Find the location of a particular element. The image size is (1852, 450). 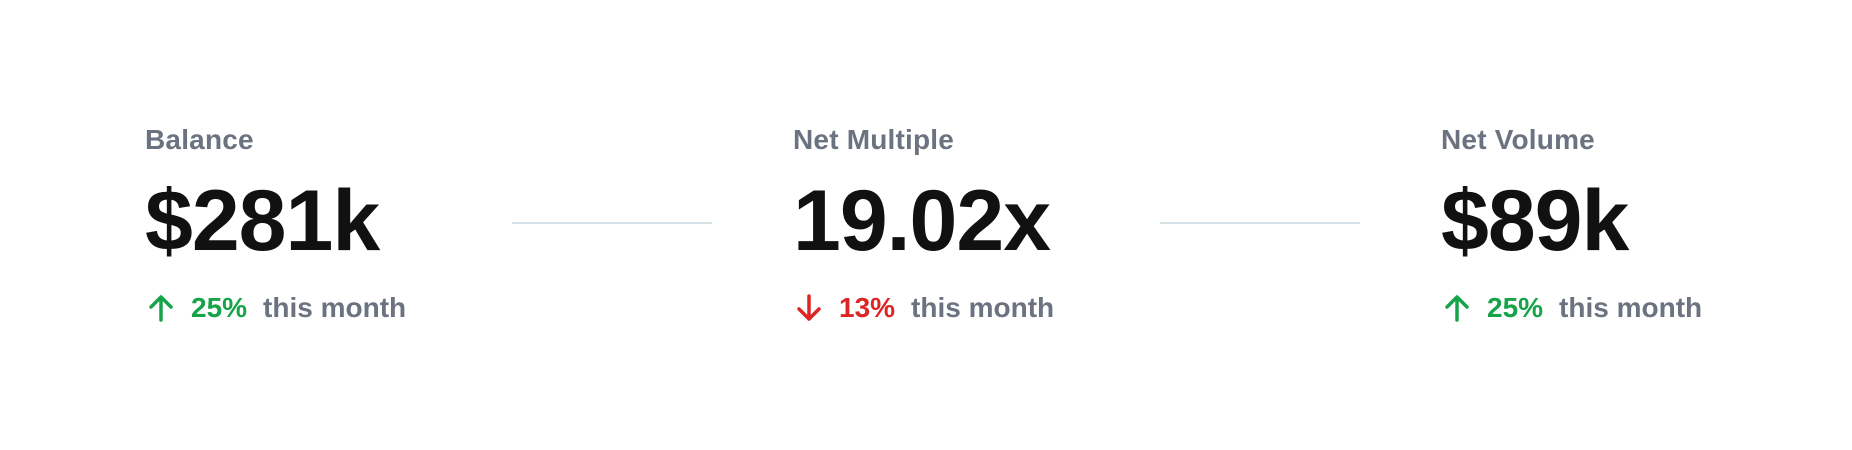

stat-value: $281k is located at coordinates (262, 221).